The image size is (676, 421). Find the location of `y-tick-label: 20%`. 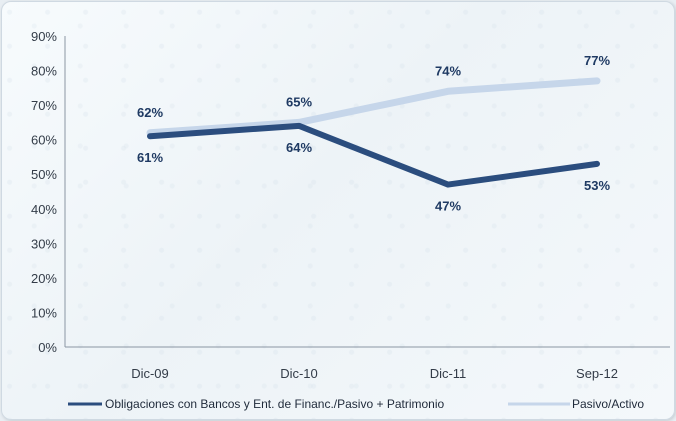

y-tick-label: 20% is located at coordinates (44, 278).